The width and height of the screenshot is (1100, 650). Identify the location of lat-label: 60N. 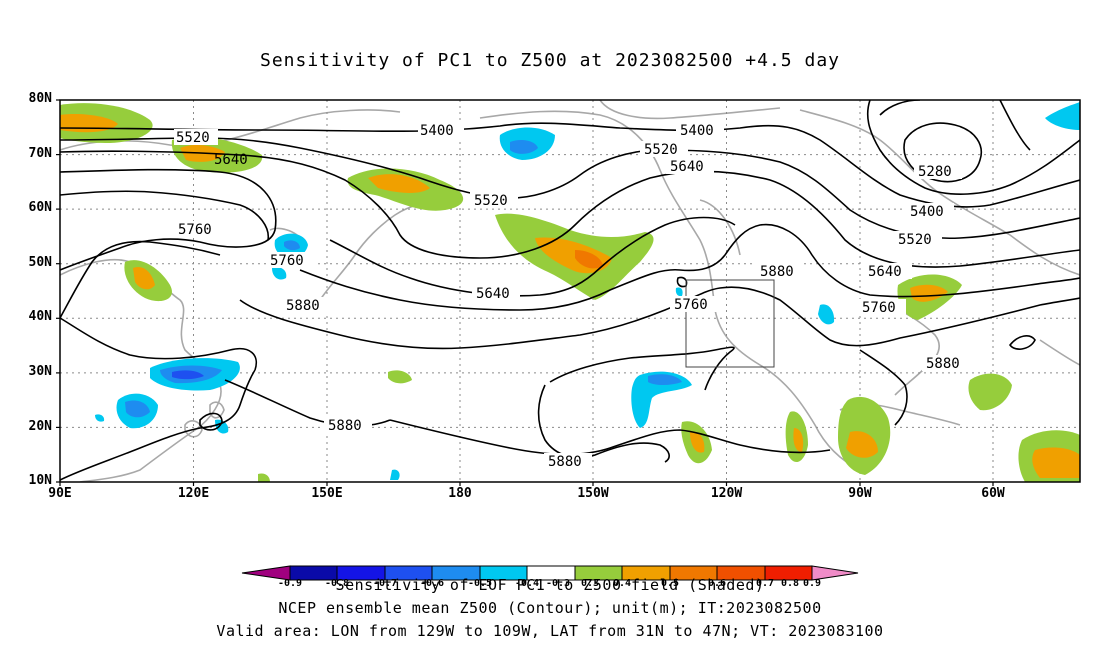
(40, 207).